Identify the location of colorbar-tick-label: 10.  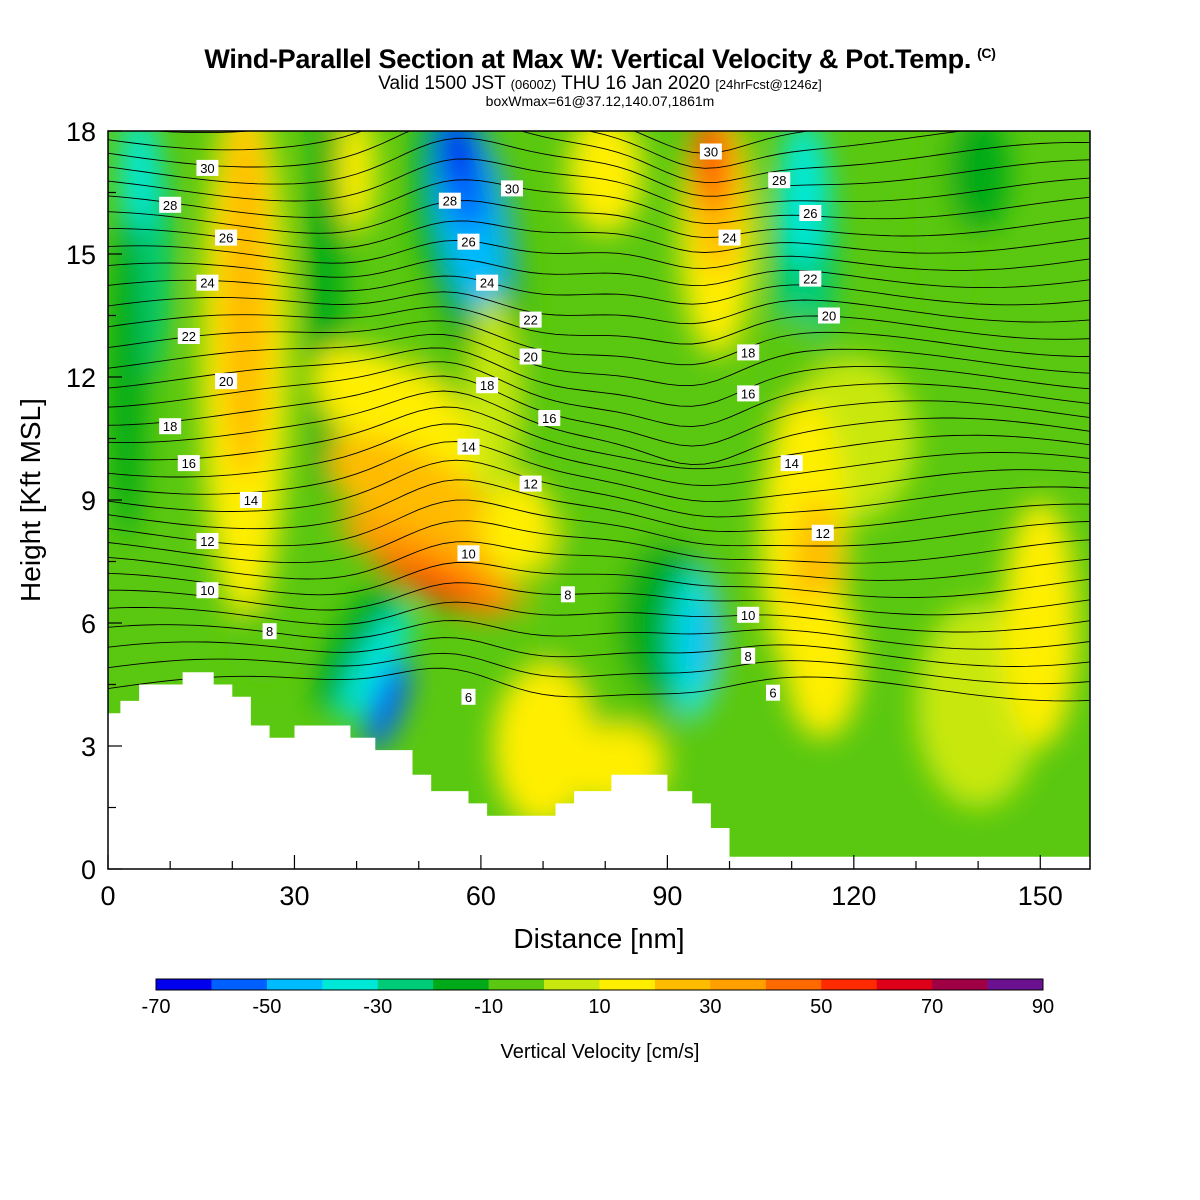
(599, 1007).